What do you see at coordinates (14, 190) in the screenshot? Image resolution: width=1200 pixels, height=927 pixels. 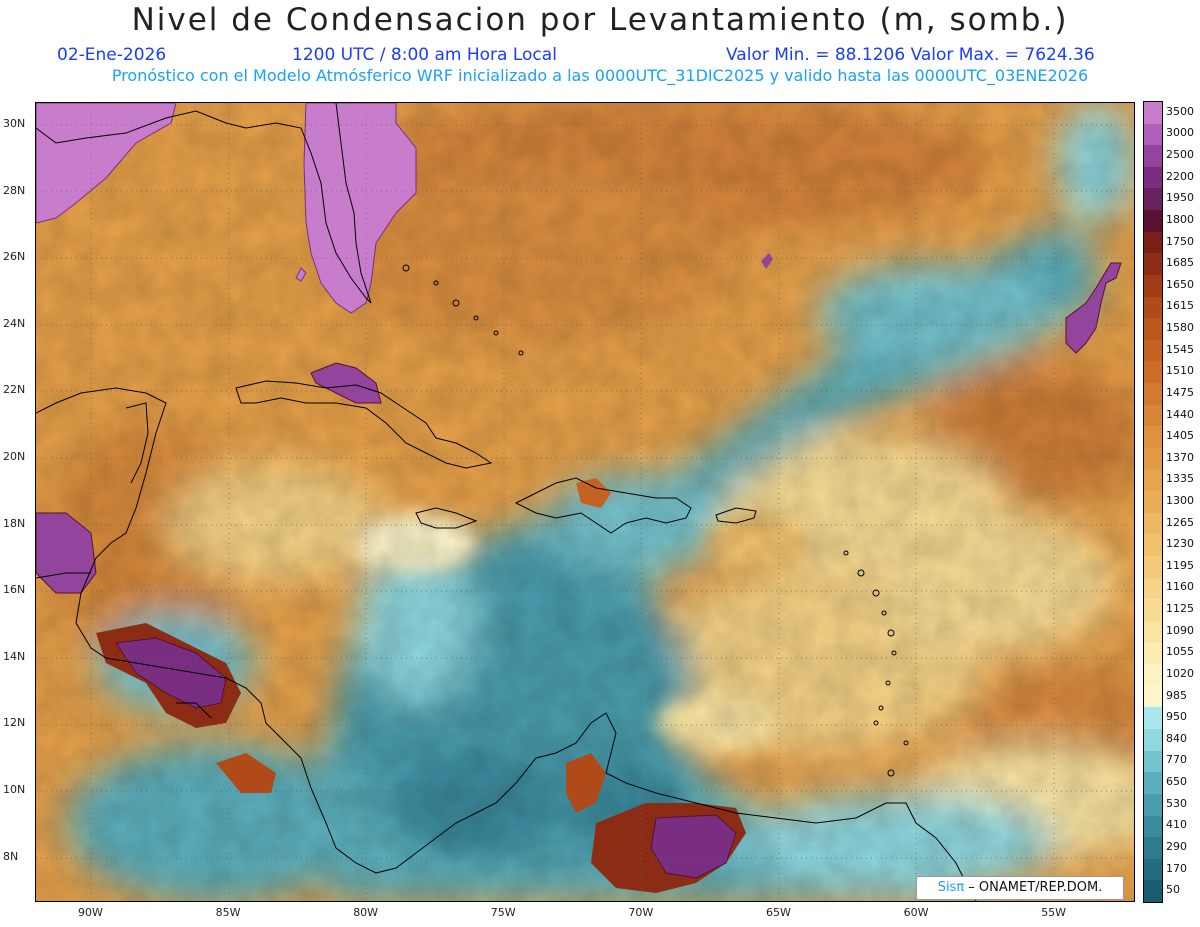 I see `lat-label: 28N` at bounding box center [14, 190].